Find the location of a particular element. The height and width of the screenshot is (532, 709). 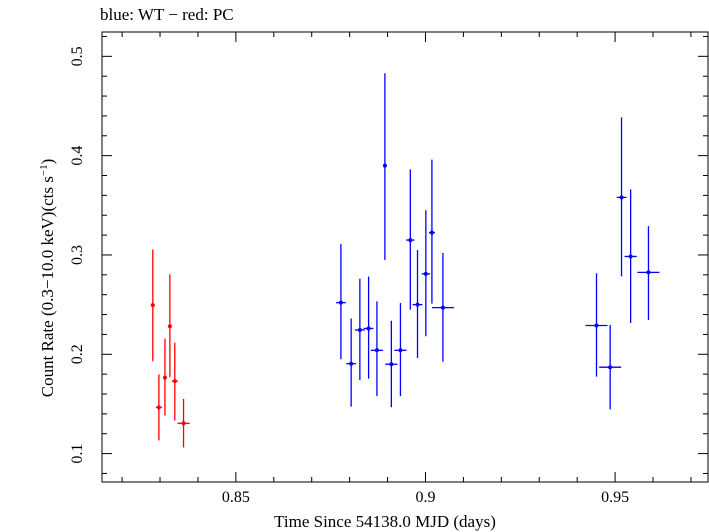

x-tick-label: 0.85 is located at coordinates (236, 497).